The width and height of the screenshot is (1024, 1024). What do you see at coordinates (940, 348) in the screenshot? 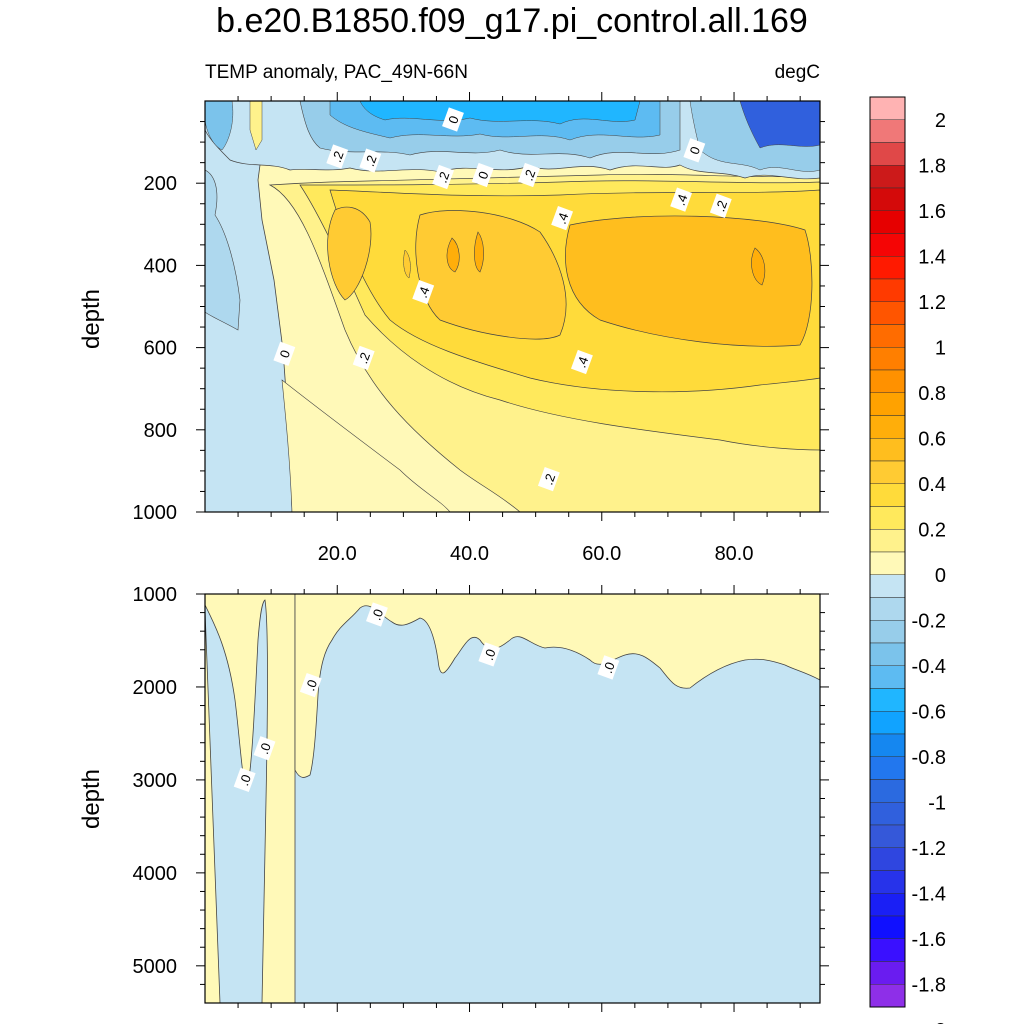
I see `colorbar-label: 1` at bounding box center [940, 348].